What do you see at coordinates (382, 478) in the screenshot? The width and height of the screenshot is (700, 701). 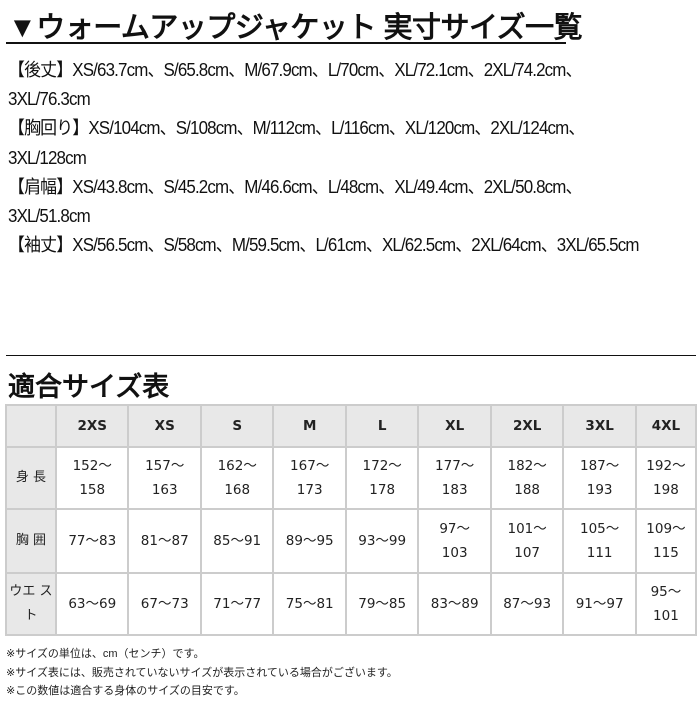 I see `table-cell: 172～ 178` at bounding box center [382, 478].